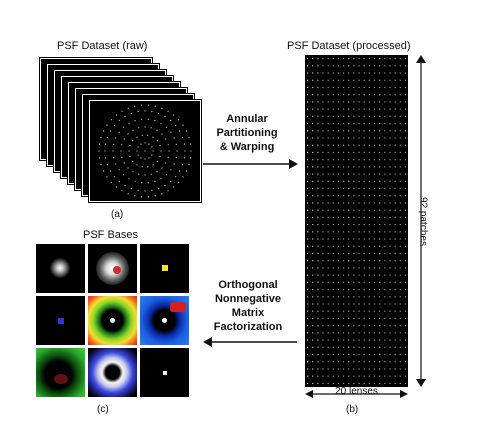 The image size is (480, 423). What do you see at coordinates (111, 235) in the screenshot?
I see `psf-bases-title: PSF Bases` at bounding box center [111, 235].